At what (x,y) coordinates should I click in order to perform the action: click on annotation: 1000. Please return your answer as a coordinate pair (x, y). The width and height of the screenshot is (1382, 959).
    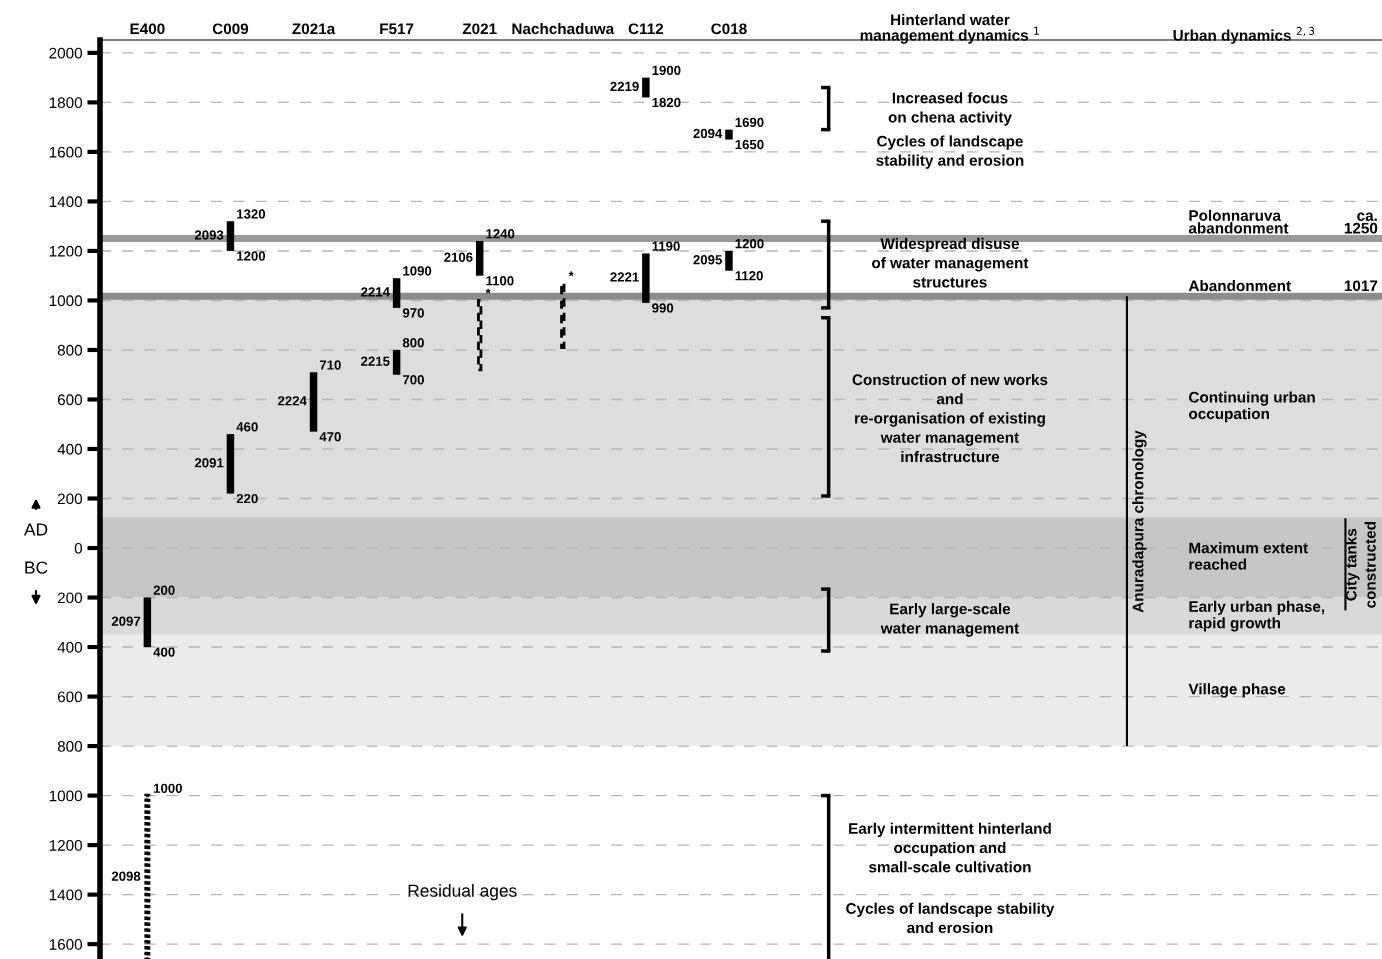
    Looking at the image, I should click on (168, 788).